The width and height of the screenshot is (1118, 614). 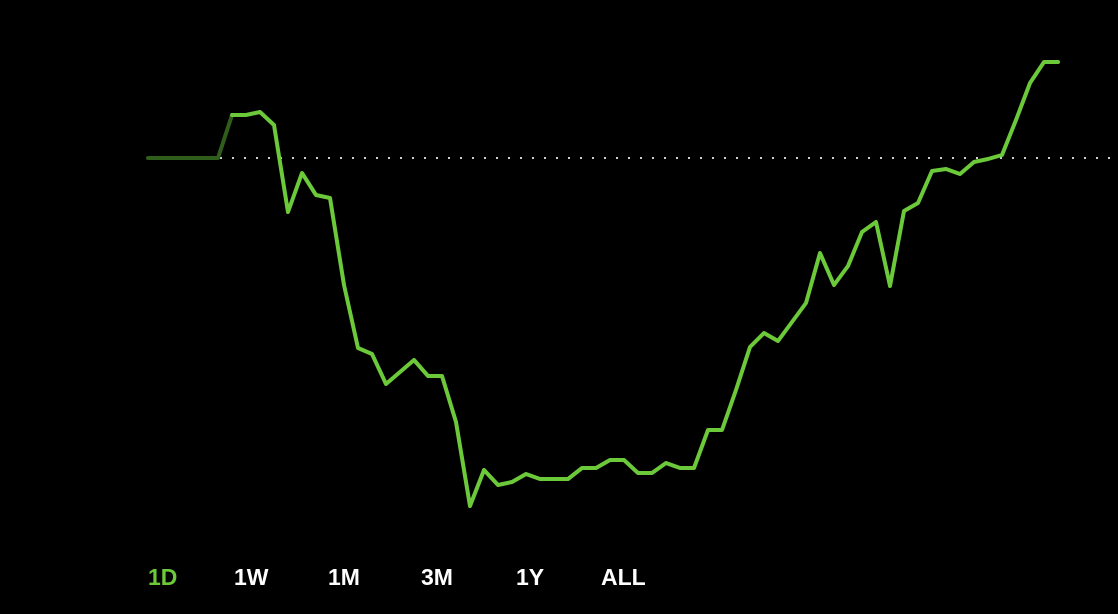 What do you see at coordinates (623, 577) in the screenshot?
I see `range-button: ALL` at bounding box center [623, 577].